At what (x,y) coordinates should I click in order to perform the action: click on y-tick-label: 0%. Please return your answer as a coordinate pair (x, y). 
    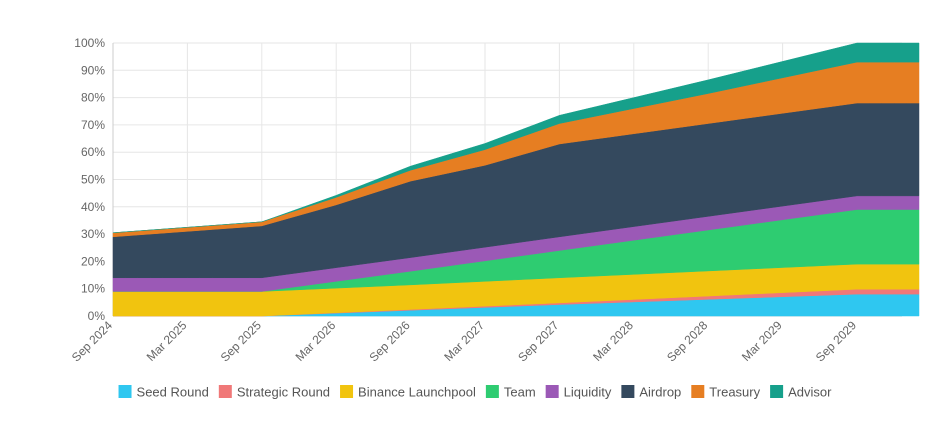
    Looking at the image, I should click on (97, 316).